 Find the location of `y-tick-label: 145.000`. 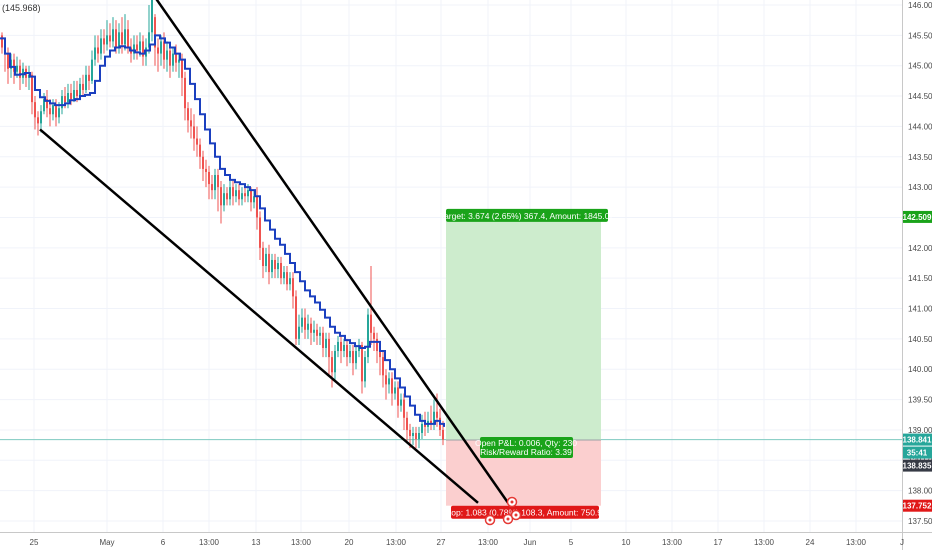

y-tick-label: 145.000 is located at coordinates (920, 66).